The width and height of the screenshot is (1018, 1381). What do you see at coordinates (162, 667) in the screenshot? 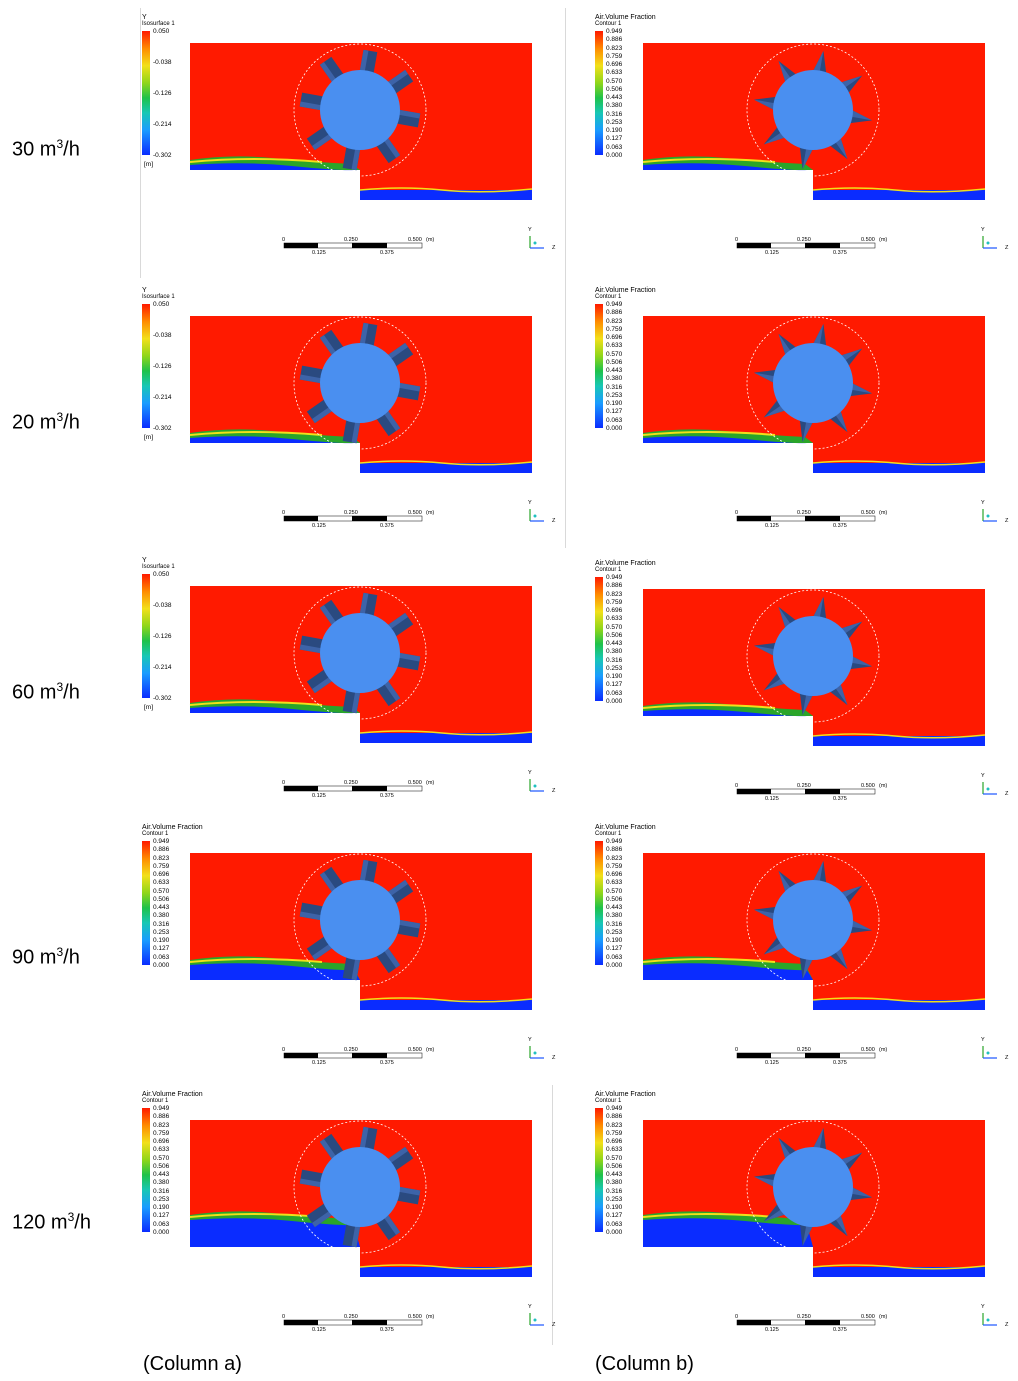
I see `legend-tick-label: -0.214` at bounding box center [162, 667].